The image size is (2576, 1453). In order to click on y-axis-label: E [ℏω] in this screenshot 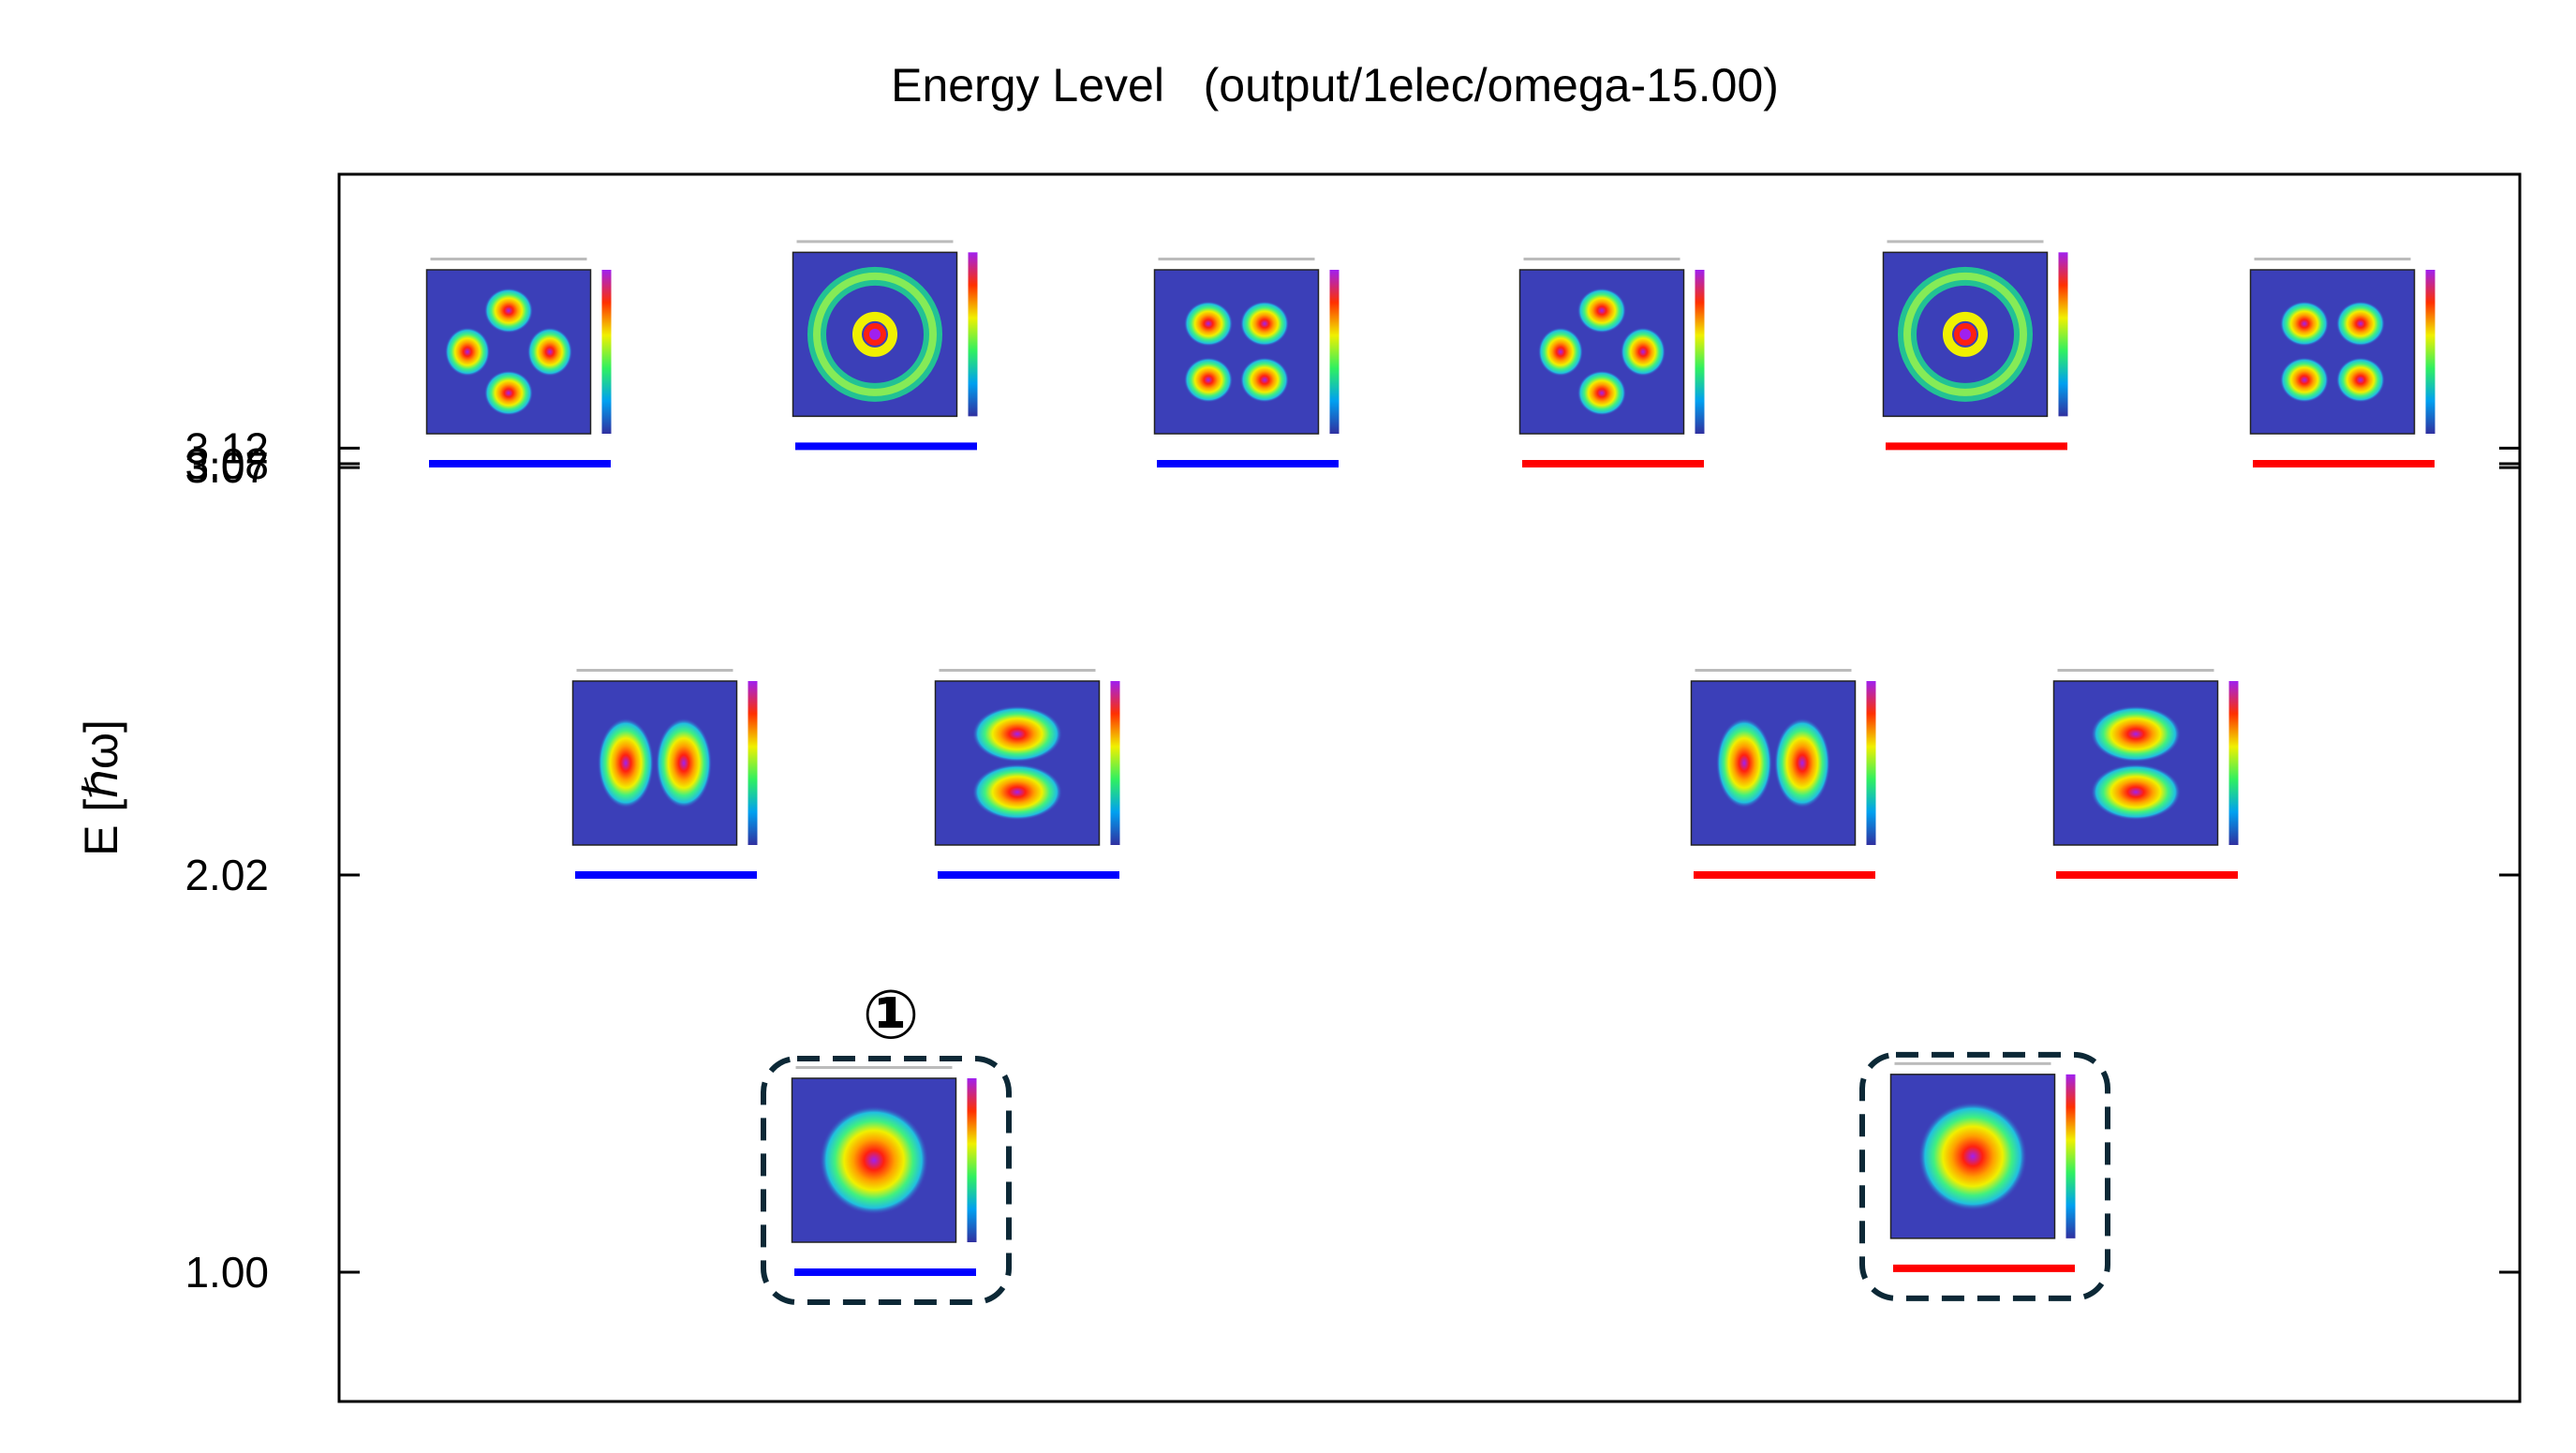, I will do `click(101, 787)`.